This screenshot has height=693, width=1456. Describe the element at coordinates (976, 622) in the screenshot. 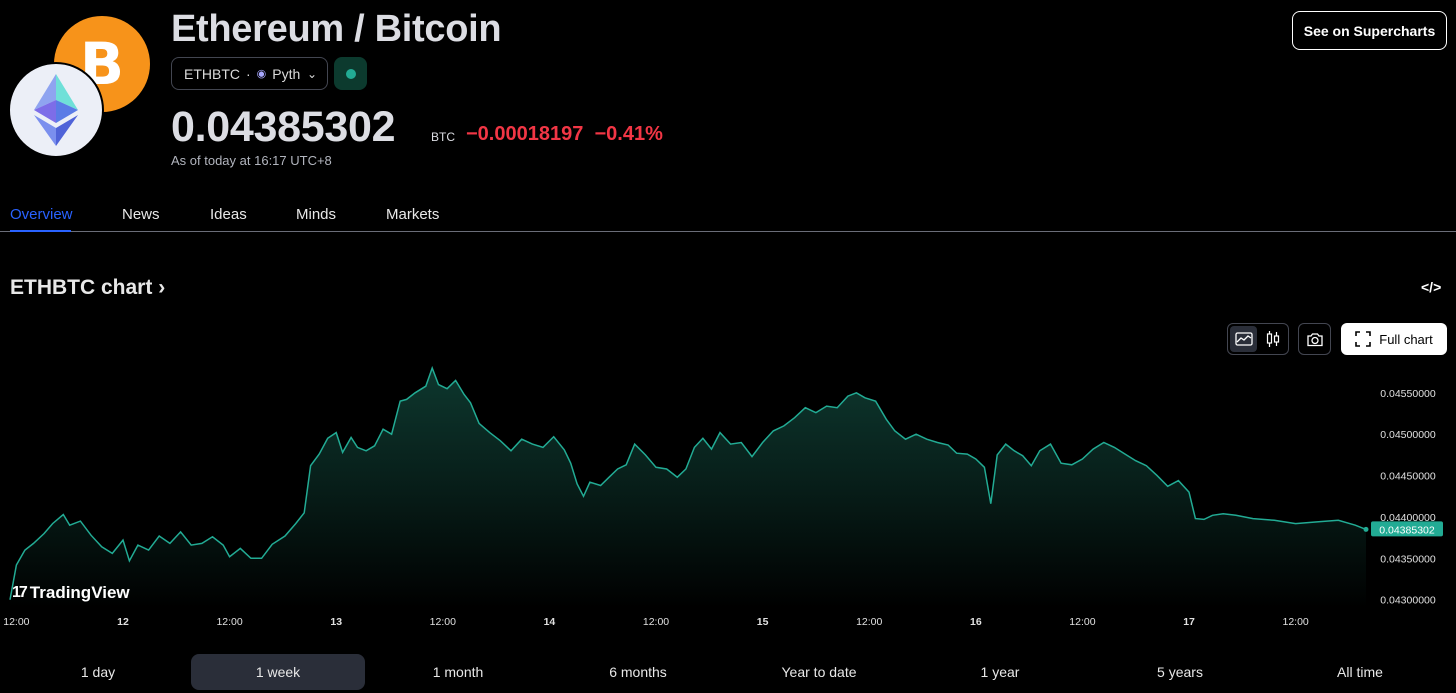

I see `x-tick-label: 16` at that location.